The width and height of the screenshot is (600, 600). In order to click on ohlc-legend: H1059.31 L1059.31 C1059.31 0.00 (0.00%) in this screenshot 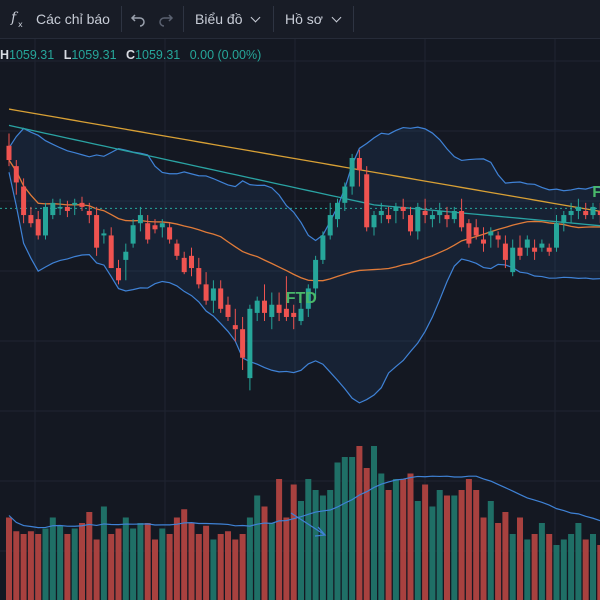, I will do `click(133, 55)`.